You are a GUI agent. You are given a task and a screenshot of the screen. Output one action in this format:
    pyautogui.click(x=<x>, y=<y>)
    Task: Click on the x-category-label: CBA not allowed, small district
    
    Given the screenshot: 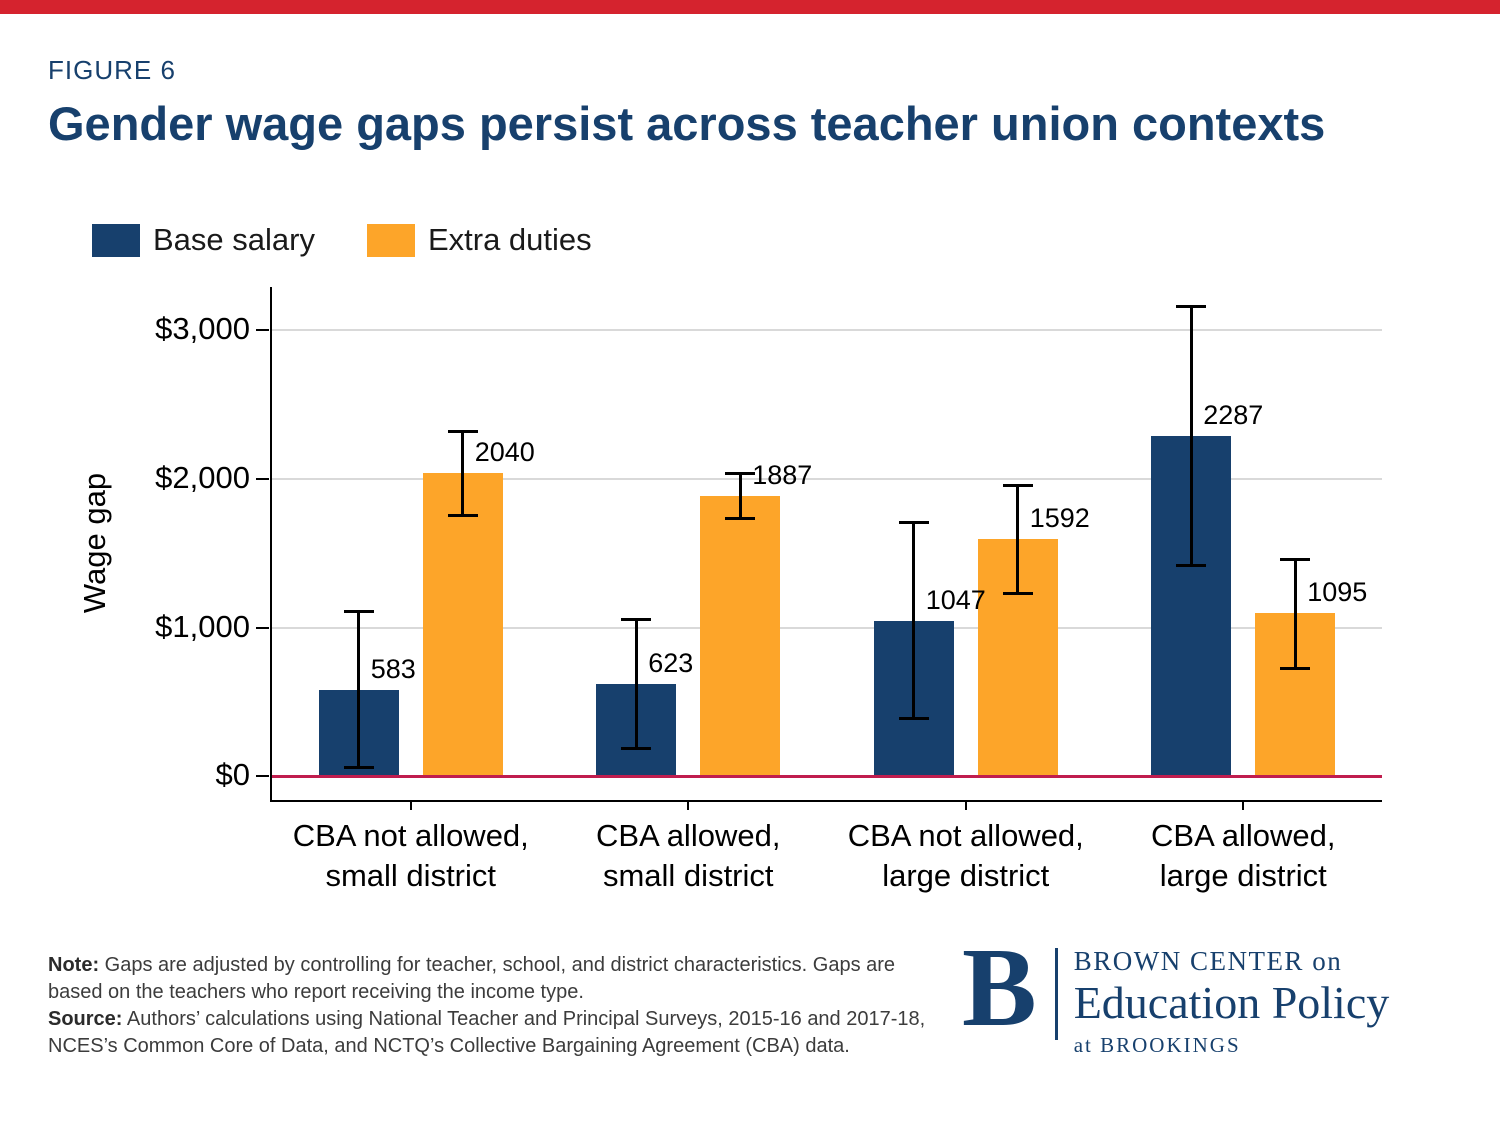 What is the action you would take?
    pyautogui.click(x=410, y=855)
    